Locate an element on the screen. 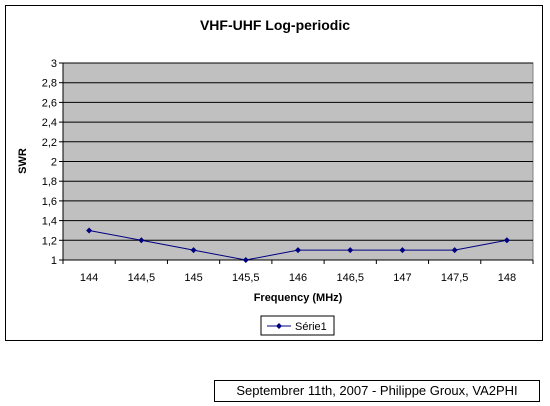  x-tick-label: 145,5 is located at coordinates (246, 278).